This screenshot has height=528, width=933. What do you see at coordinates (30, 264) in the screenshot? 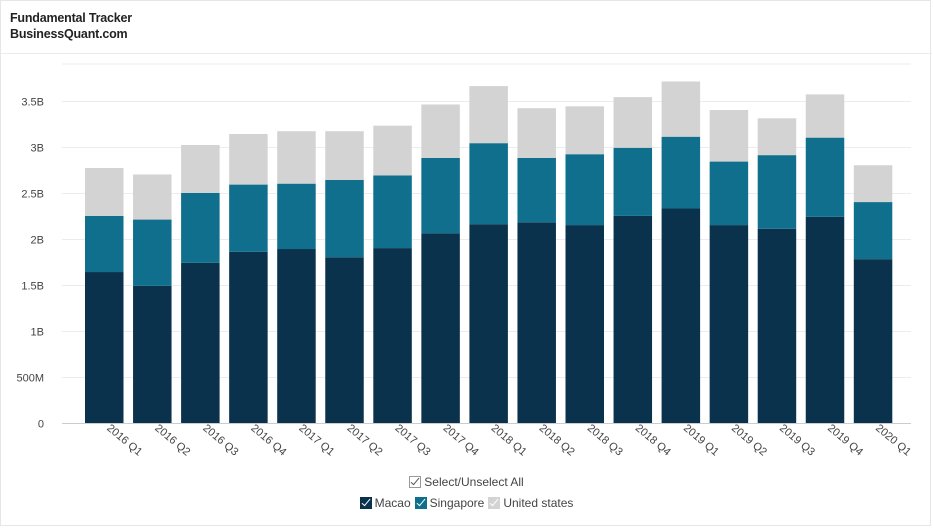
I see `y-axis-ticks: 0 500M 1B 1.5B 2B 2.5B 3B 3.5B` at bounding box center [30, 264].